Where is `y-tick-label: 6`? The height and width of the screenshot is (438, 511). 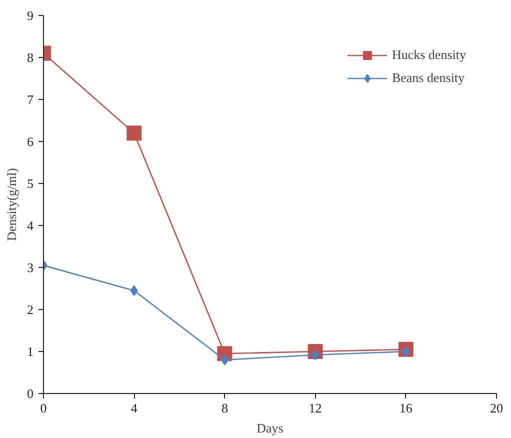 y-tick-label: 6 is located at coordinates (30, 141).